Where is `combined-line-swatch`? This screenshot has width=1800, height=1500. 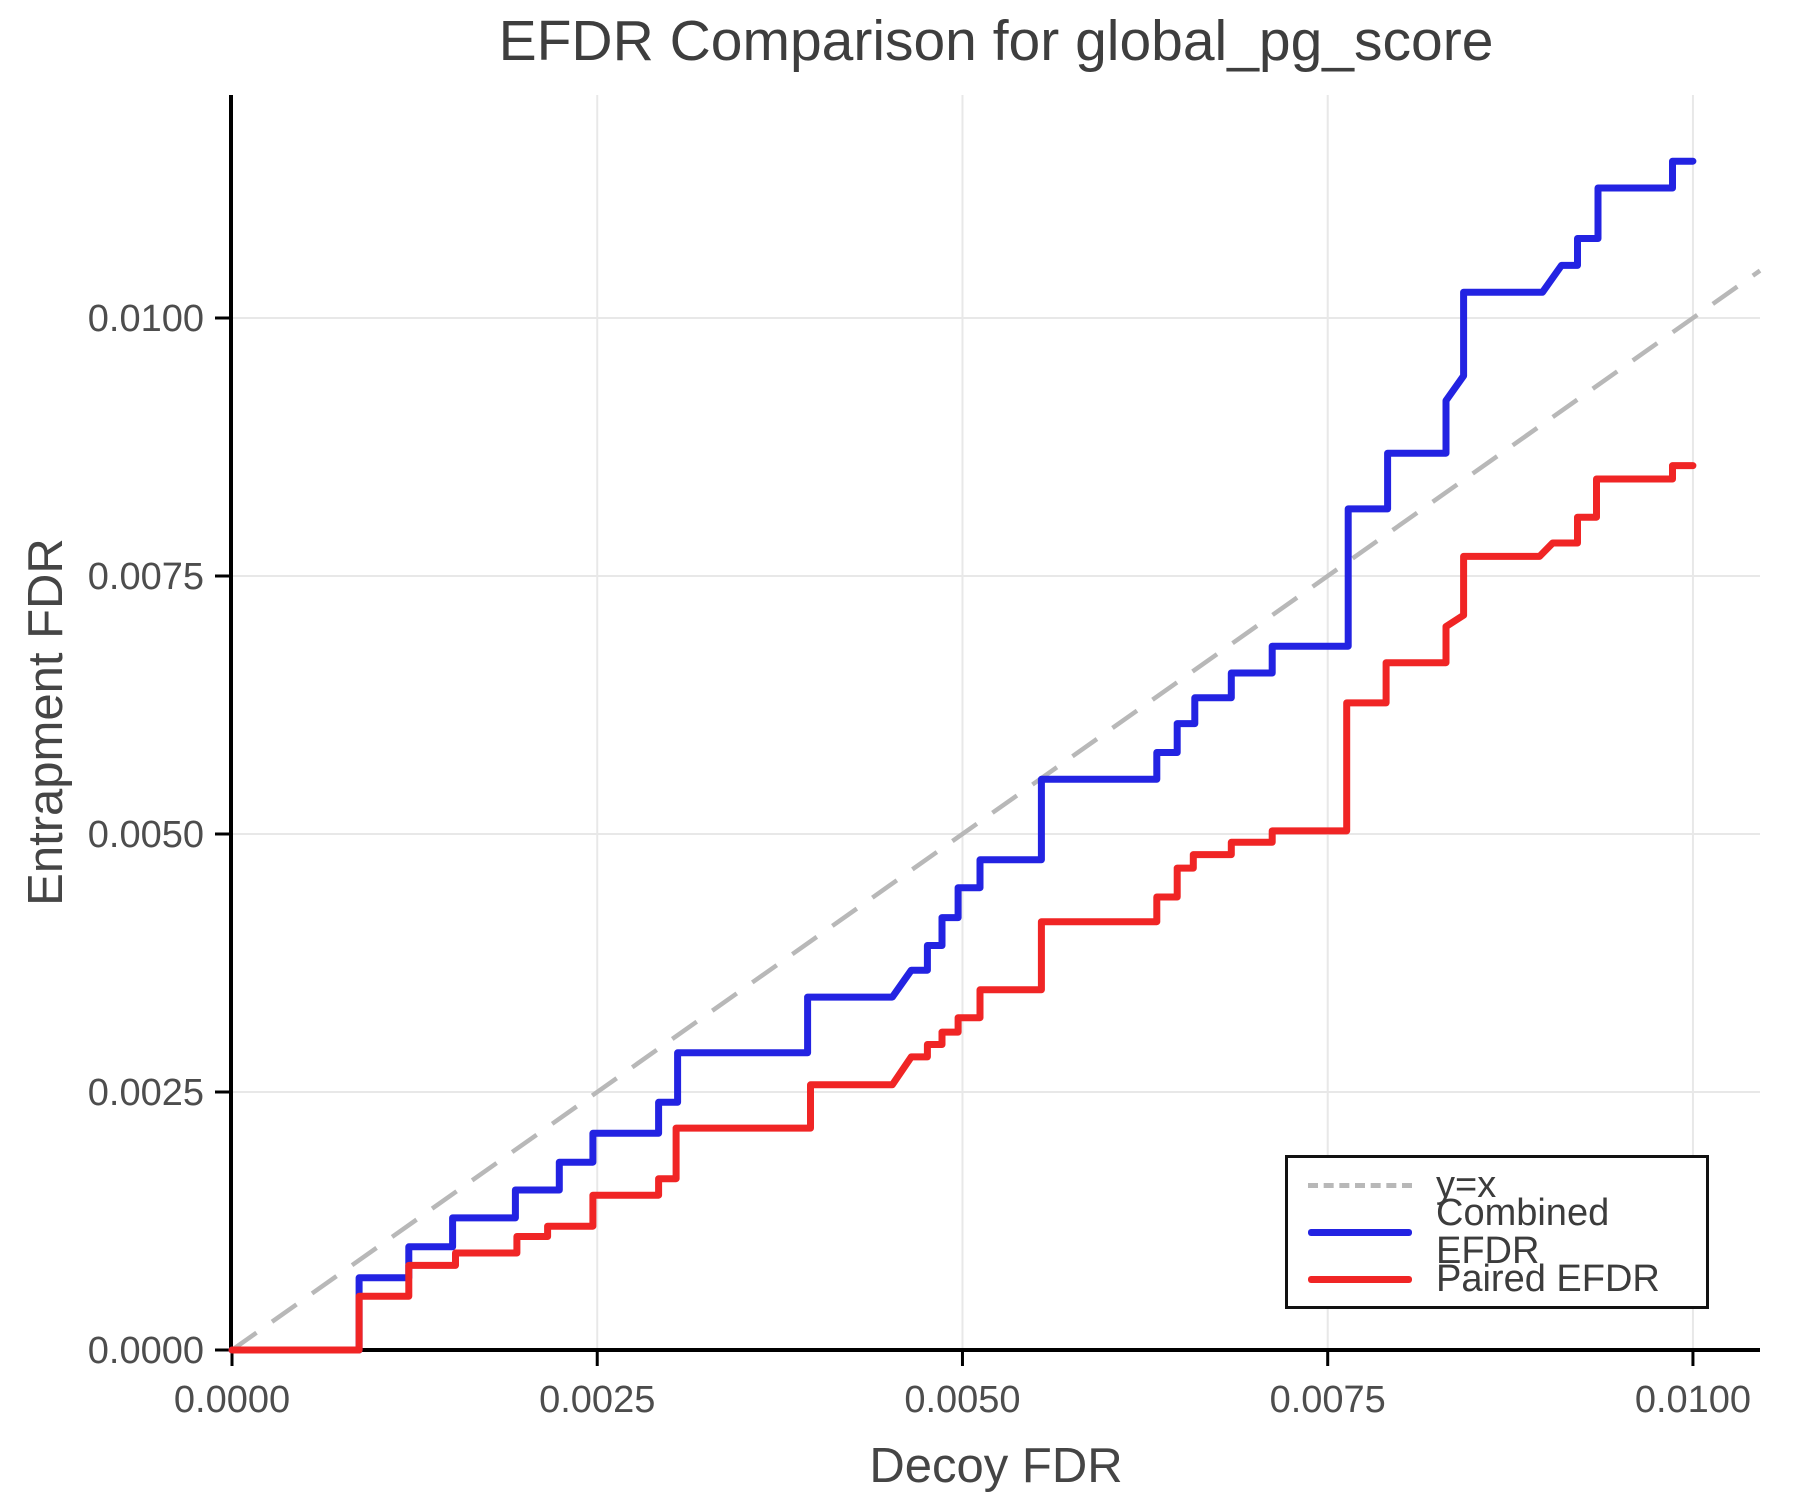 combined-line-swatch is located at coordinates (1360, 1232).